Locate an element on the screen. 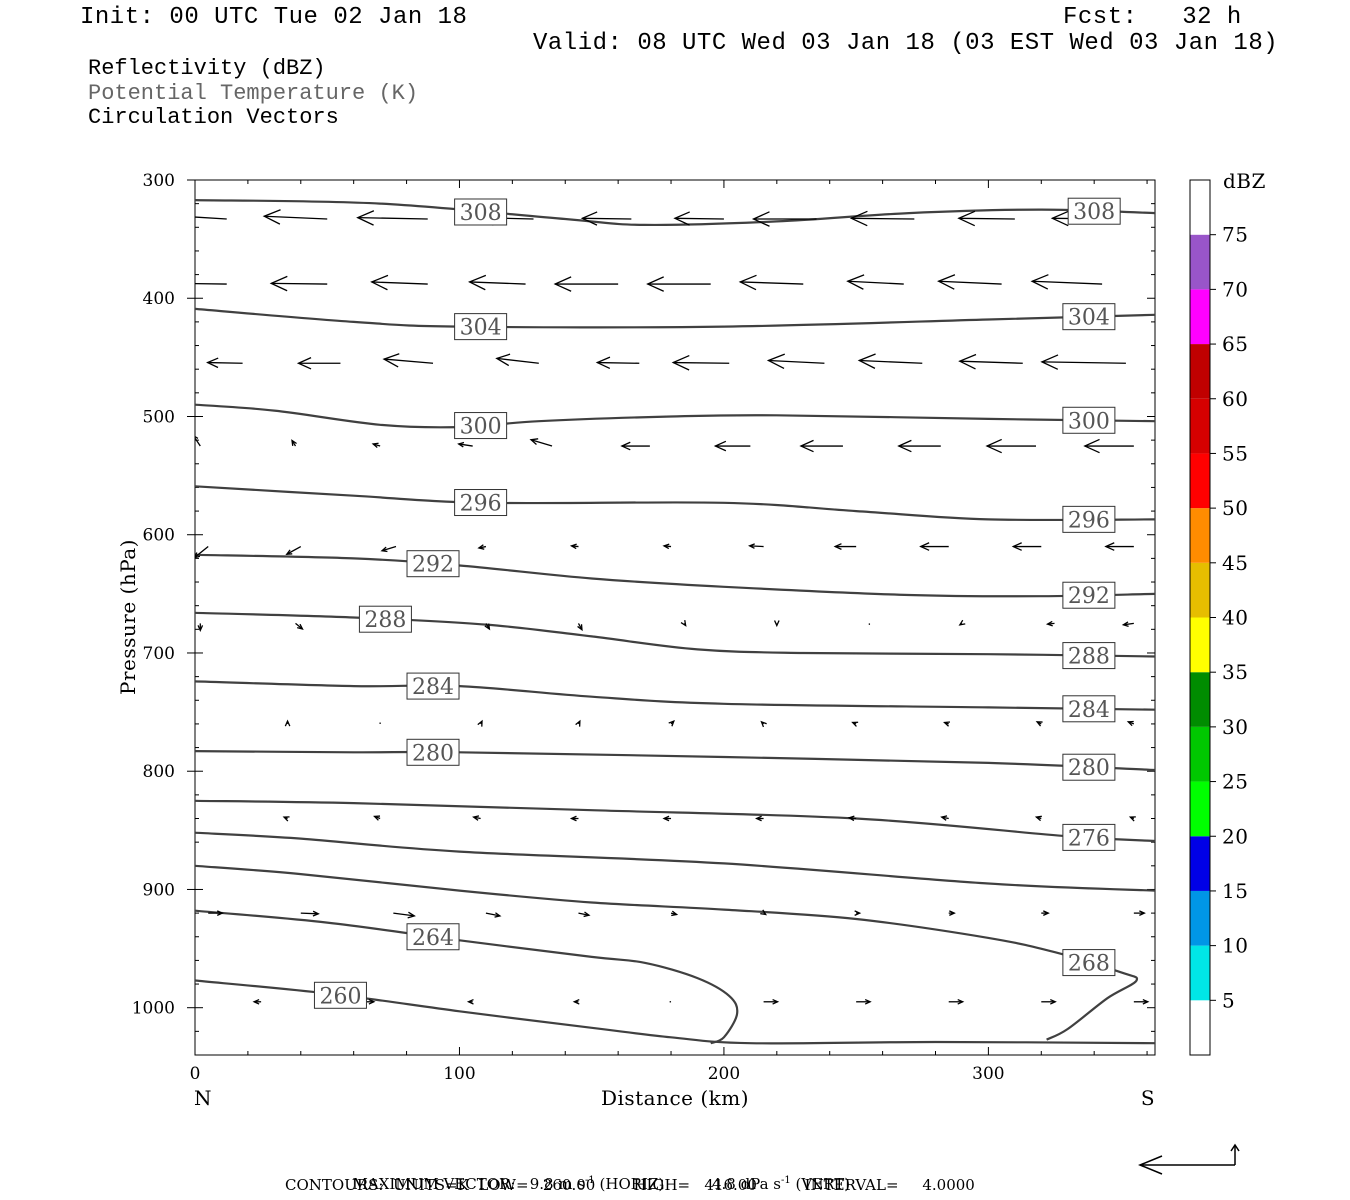 This screenshot has height=1200, width=1350. x-axis-title: Distance (km) is located at coordinates (675, 1098).